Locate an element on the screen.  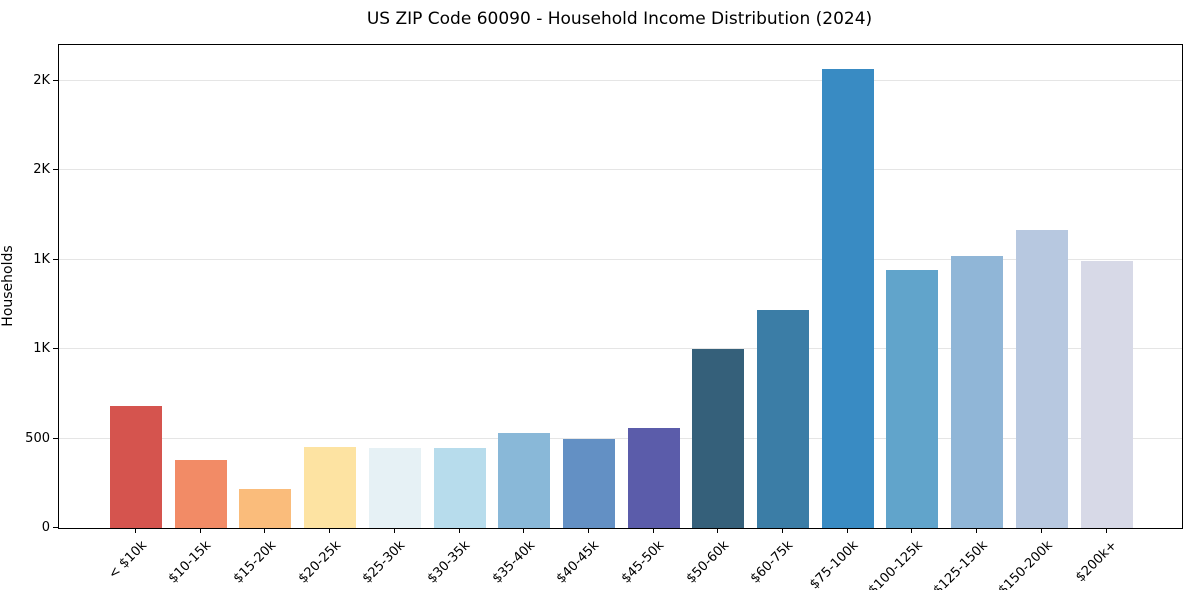
bar-125-150k is located at coordinates (977, 392).